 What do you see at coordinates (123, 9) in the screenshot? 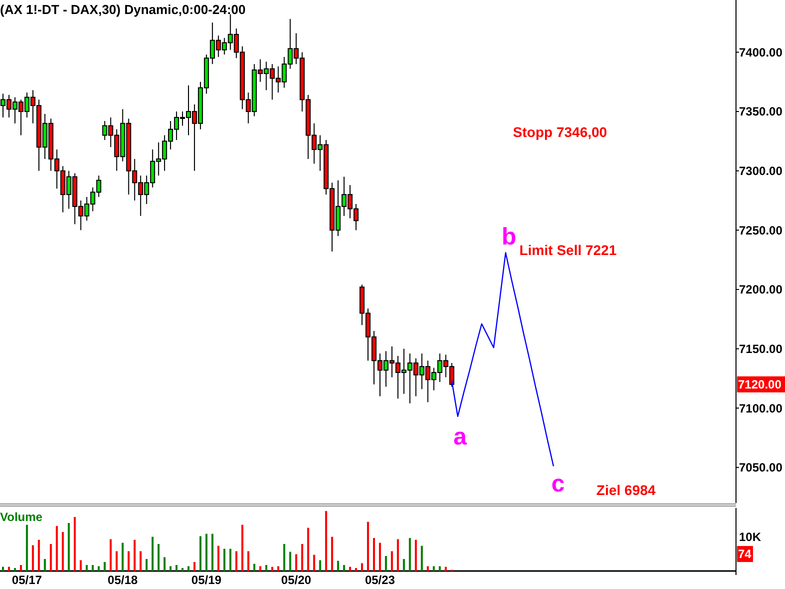
I see `chart-title: (AX 1!-DT - DAX,30) Dynamic,0:00-24:00` at bounding box center [123, 9].